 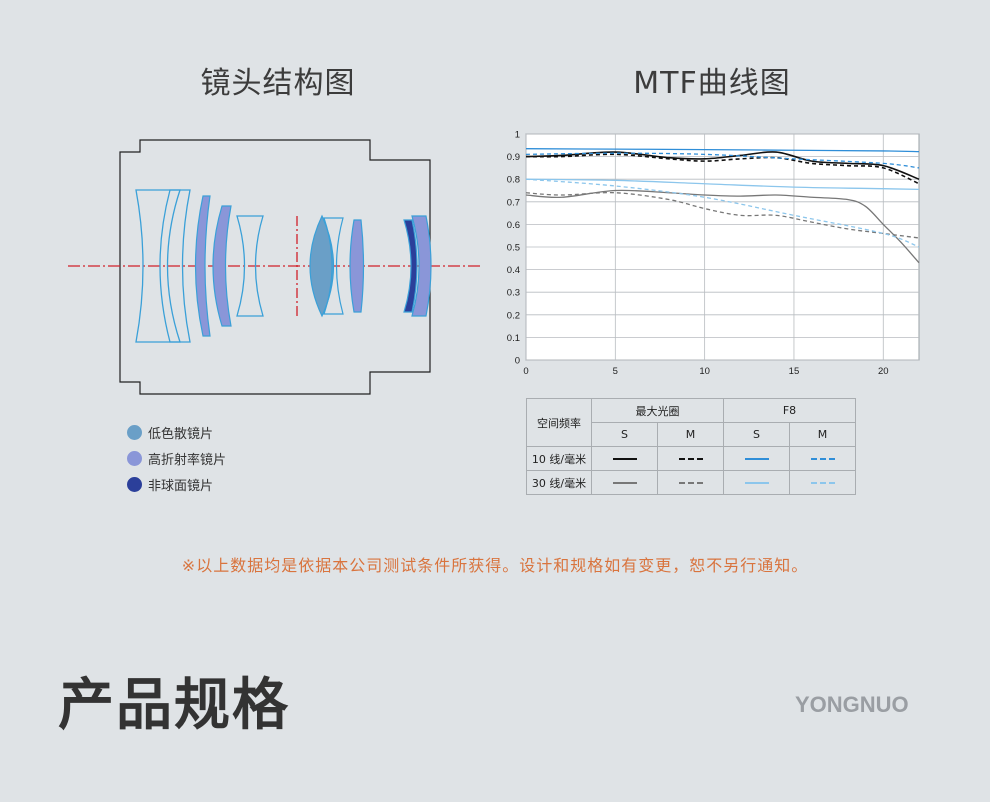 What do you see at coordinates (187, 460) in the screenshot?
I see `legend-label: 高折射率镜片` at bounding box center [187, 460].